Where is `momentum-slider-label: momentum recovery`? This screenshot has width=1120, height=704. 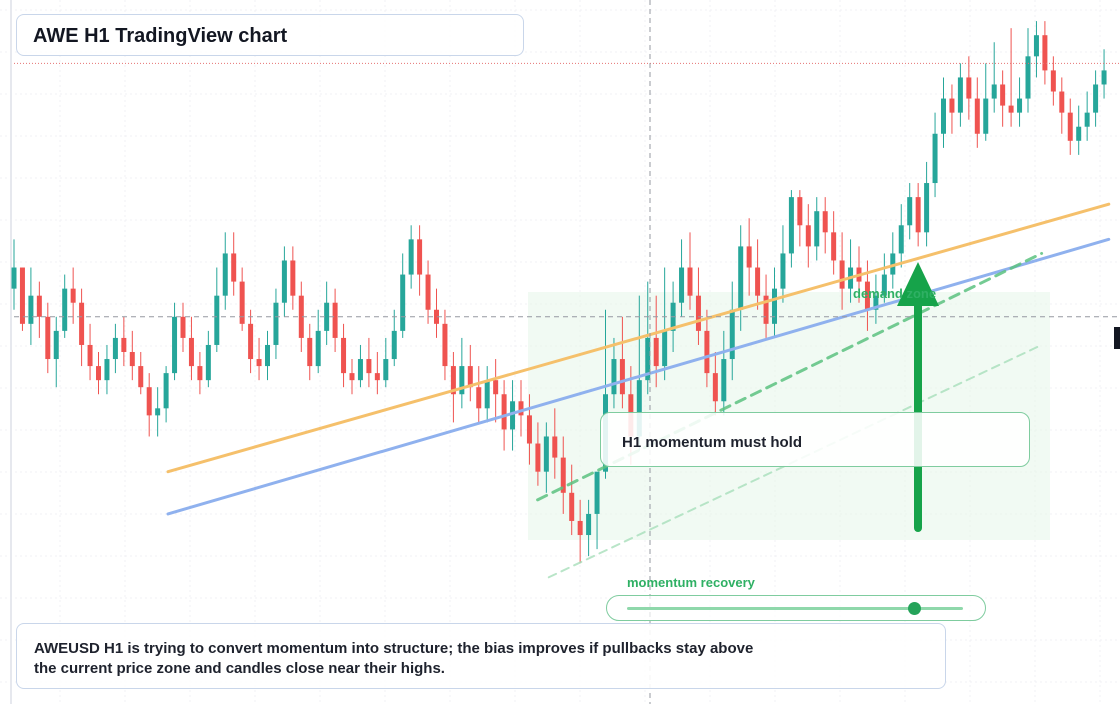 momentum-slider-label: momentum recovery is located at coordinates (691, 582).